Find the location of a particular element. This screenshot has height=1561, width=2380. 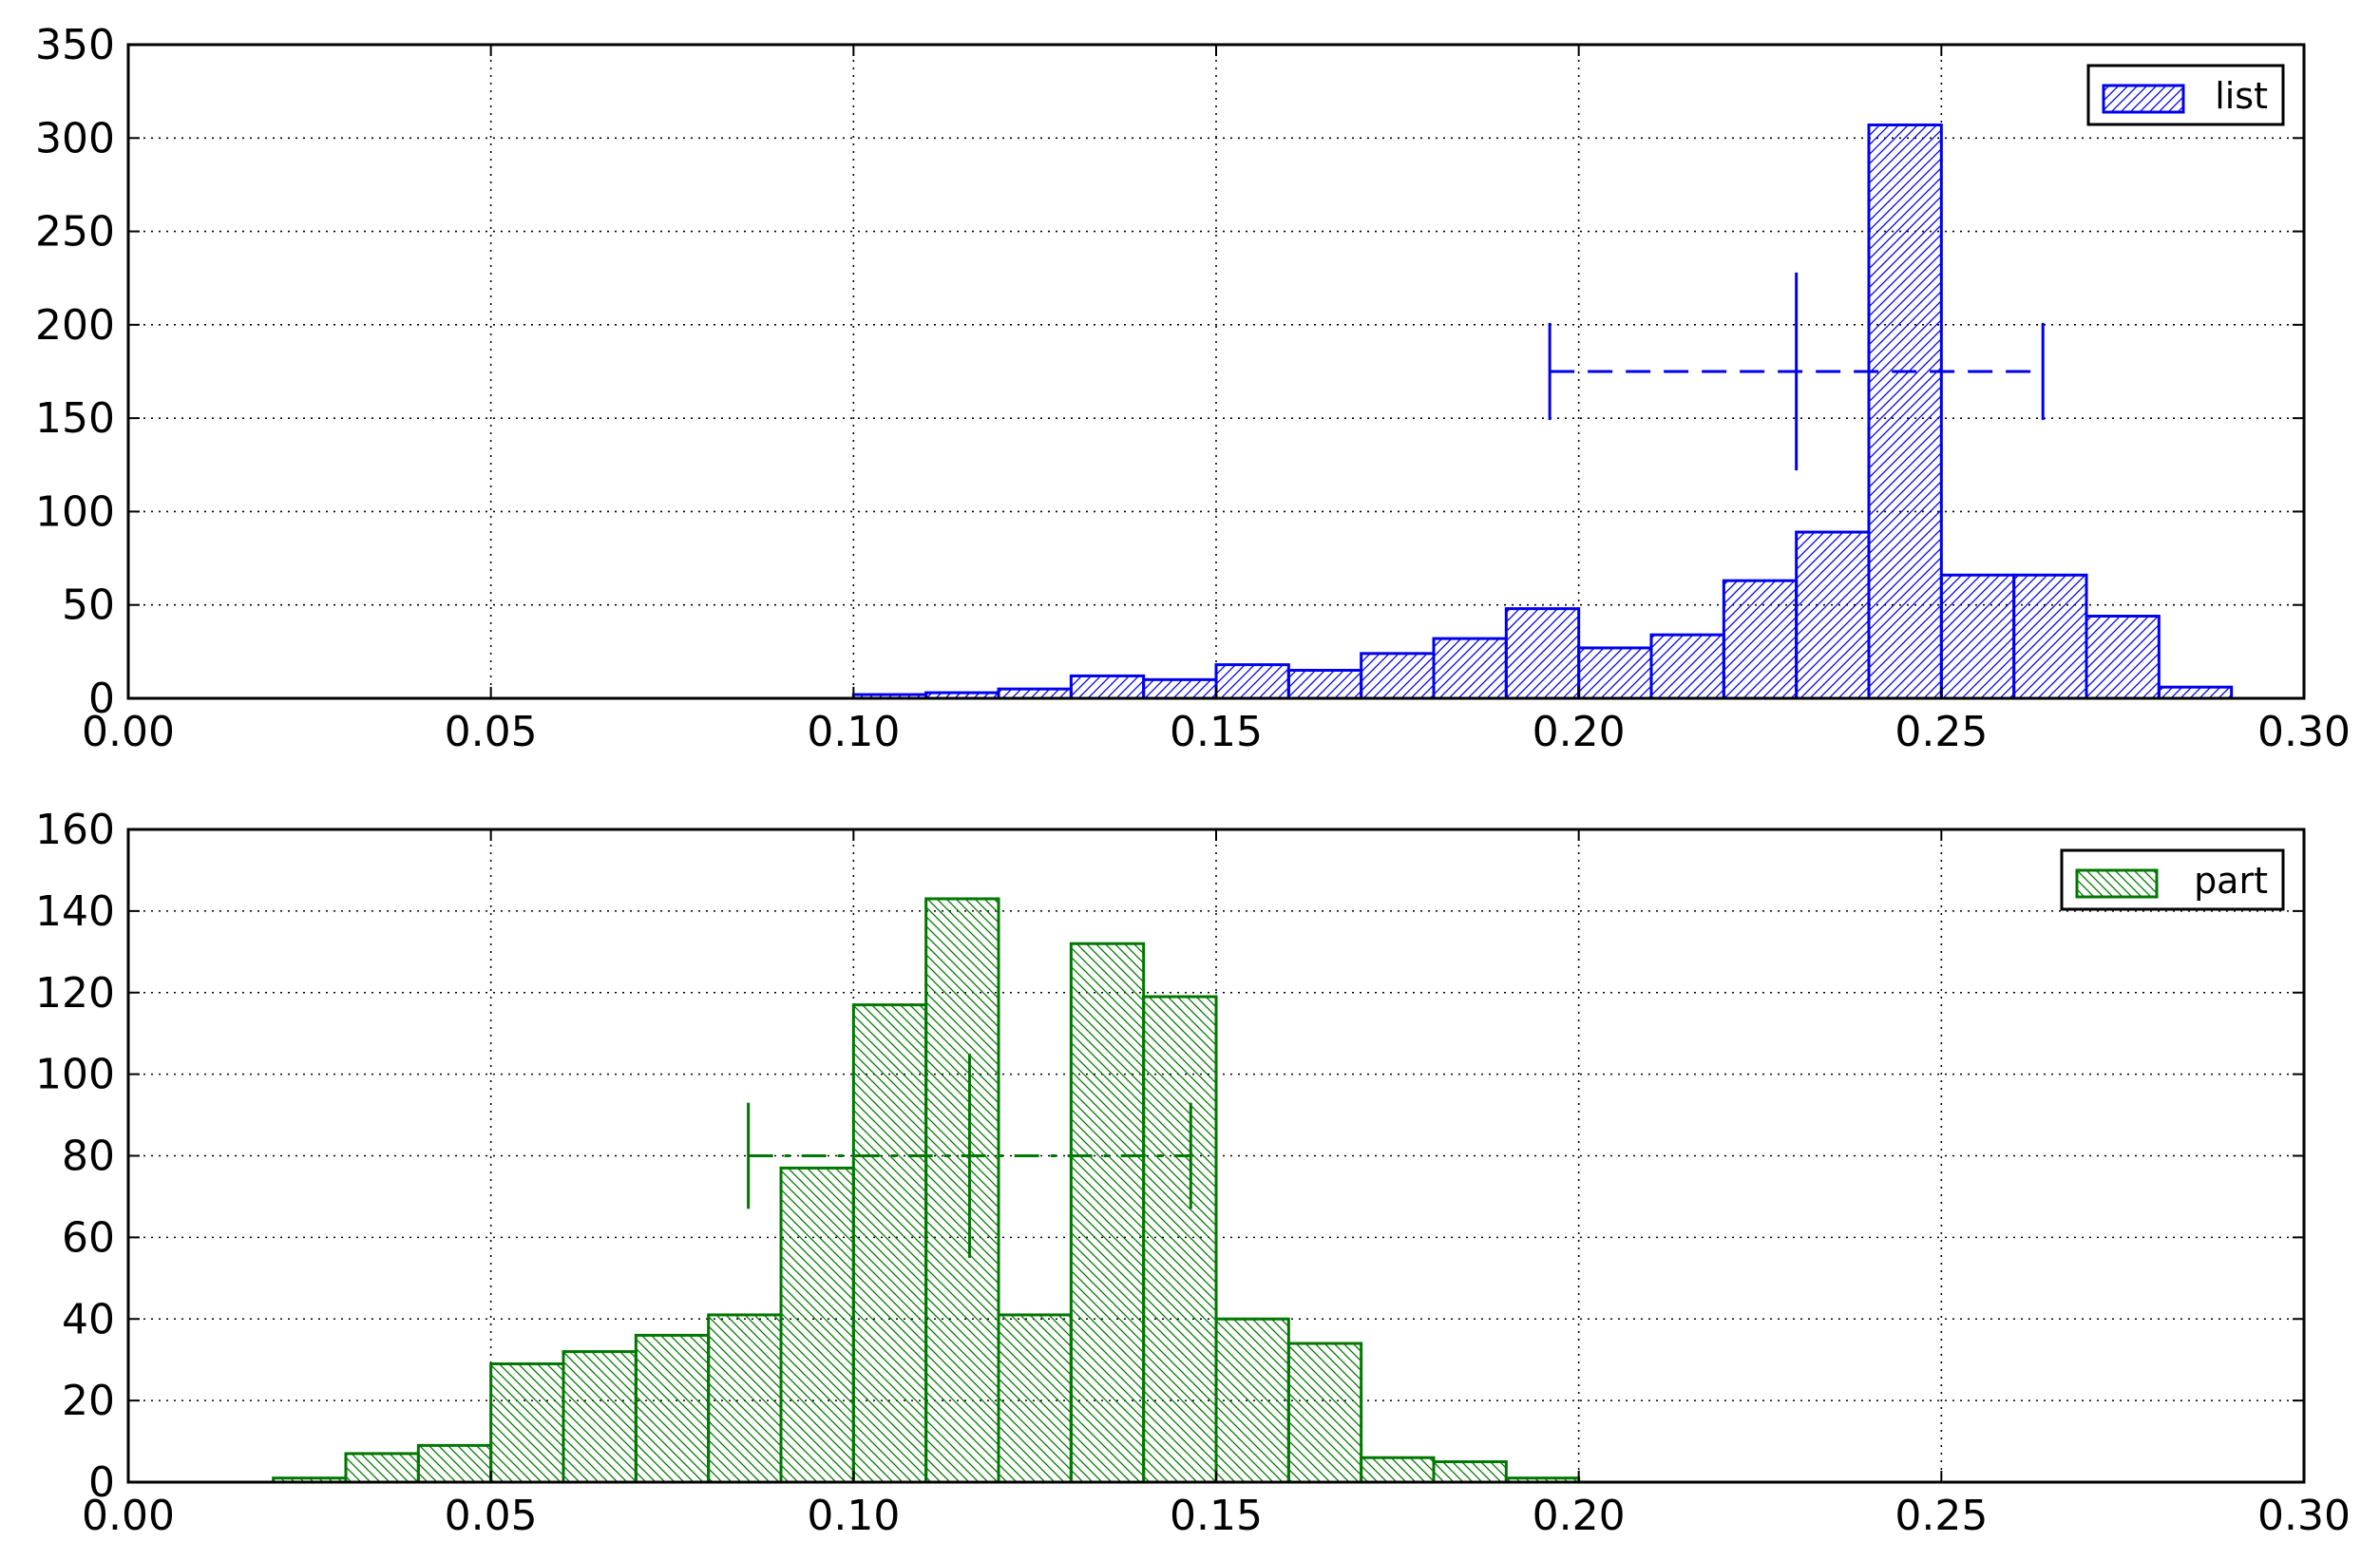

bottom-legend-swatch is located at coordinates (2117, 883).